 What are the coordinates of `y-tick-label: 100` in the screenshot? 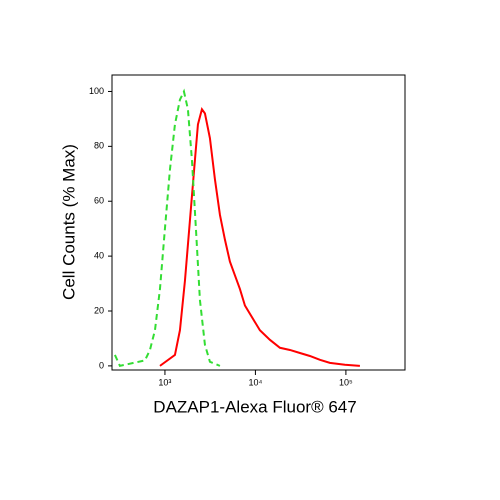 It's located at (96, 91).